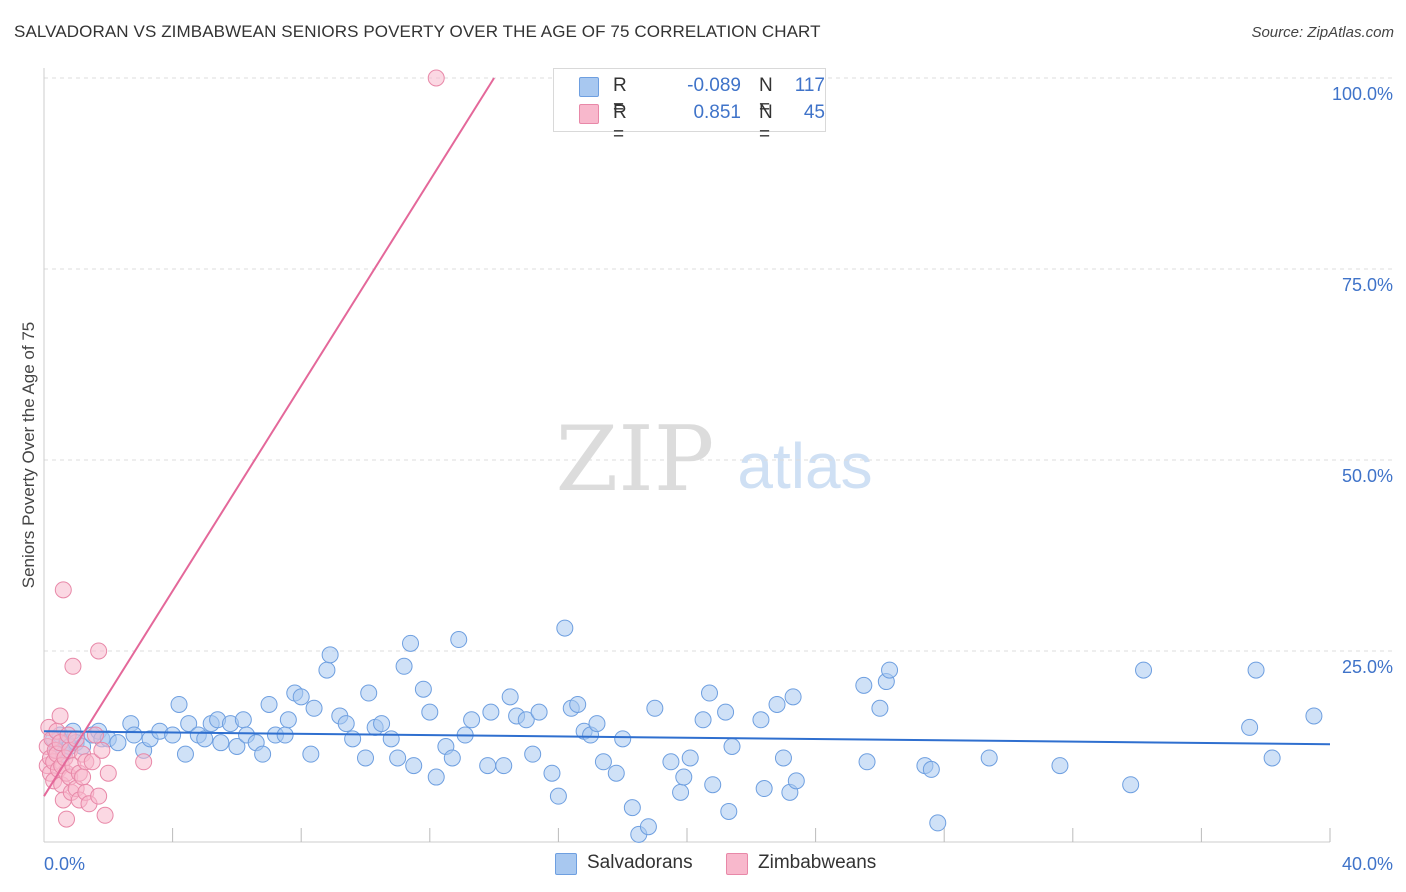  Describe the element at coordinates (737, 864) in the screenshot. I see `bottom-legend-swatch-zimbabweans` at that location.